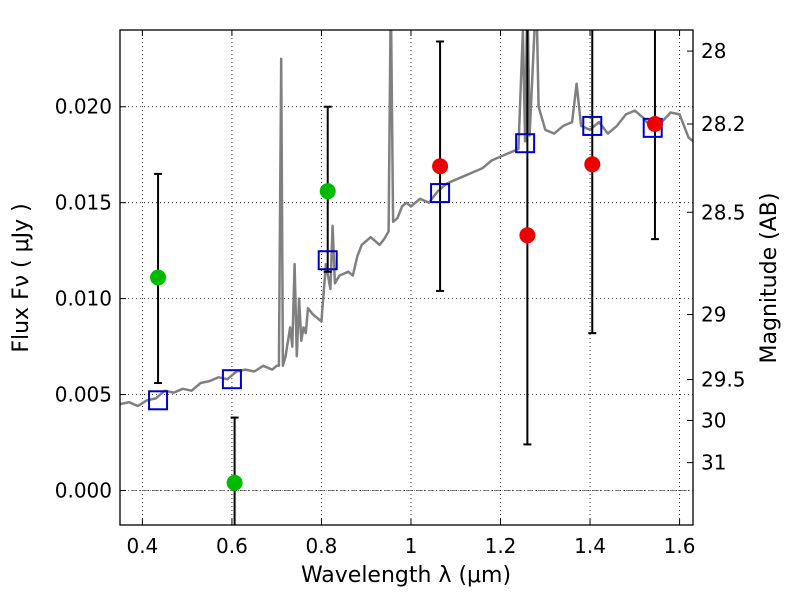 The image size is (800, 600). I want to click on mag-tick-label: 29, so click(713, 315).